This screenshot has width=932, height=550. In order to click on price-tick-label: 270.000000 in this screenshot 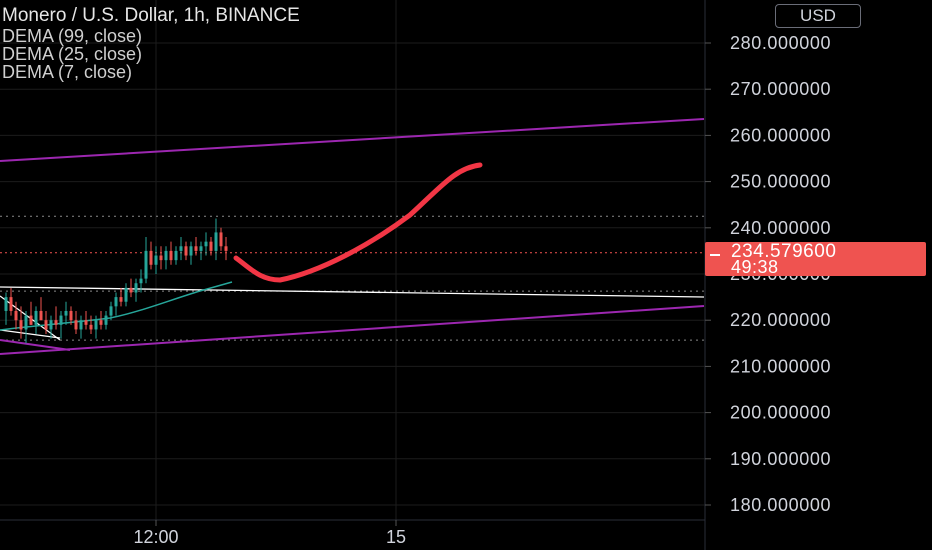, I will do `click(780, 89)`.